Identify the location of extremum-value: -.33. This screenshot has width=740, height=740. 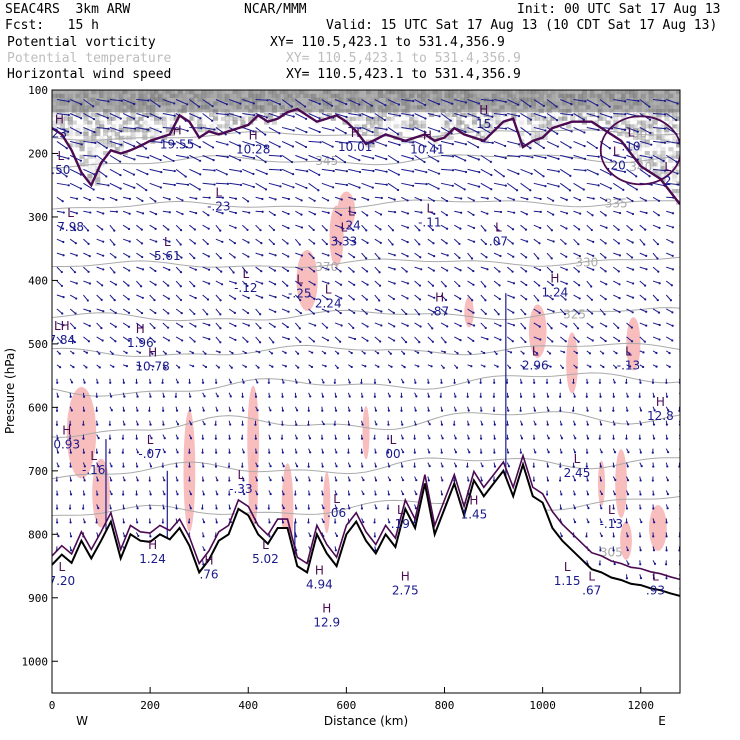
(240, 489).